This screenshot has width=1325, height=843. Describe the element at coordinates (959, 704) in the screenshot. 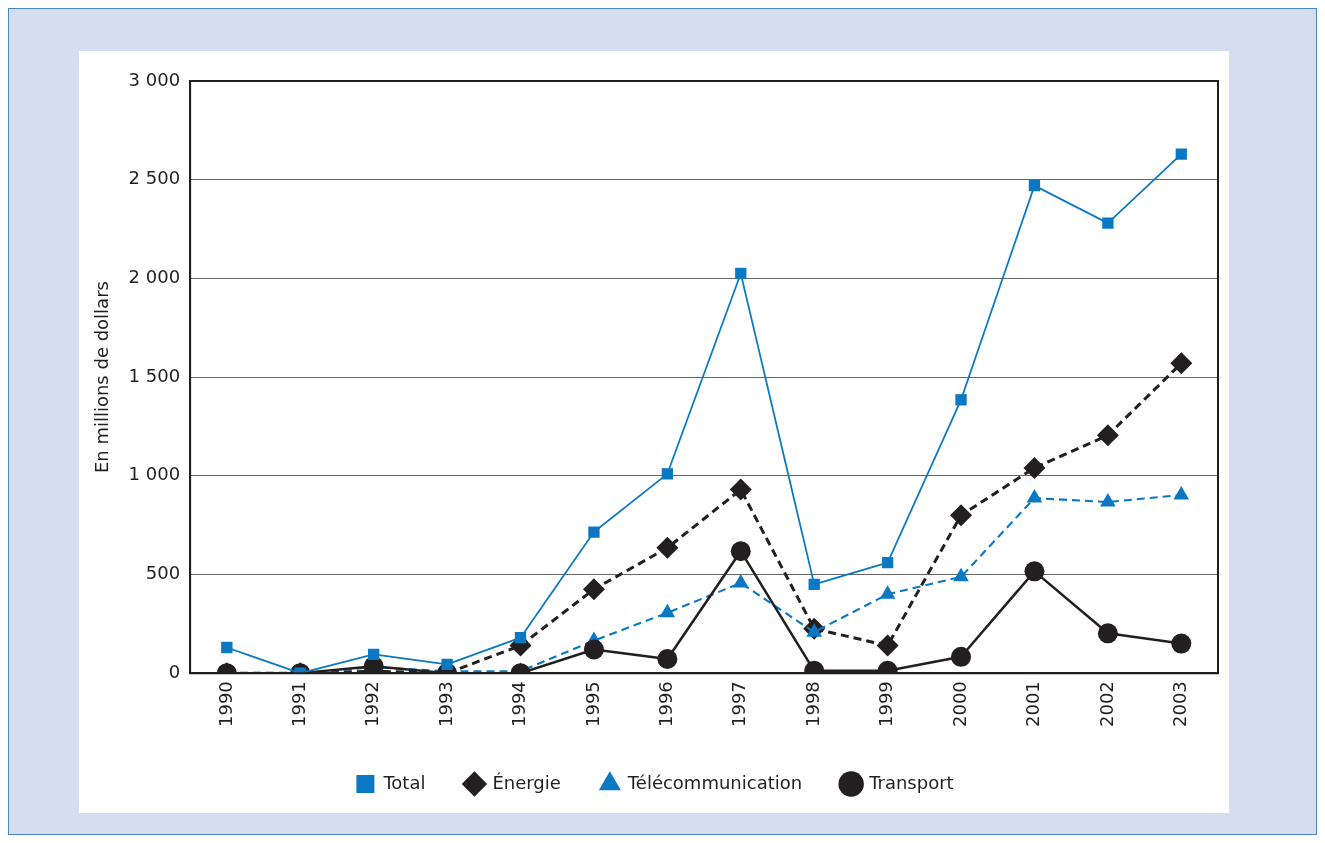

I see `x-tick-label: 2000` at that location.